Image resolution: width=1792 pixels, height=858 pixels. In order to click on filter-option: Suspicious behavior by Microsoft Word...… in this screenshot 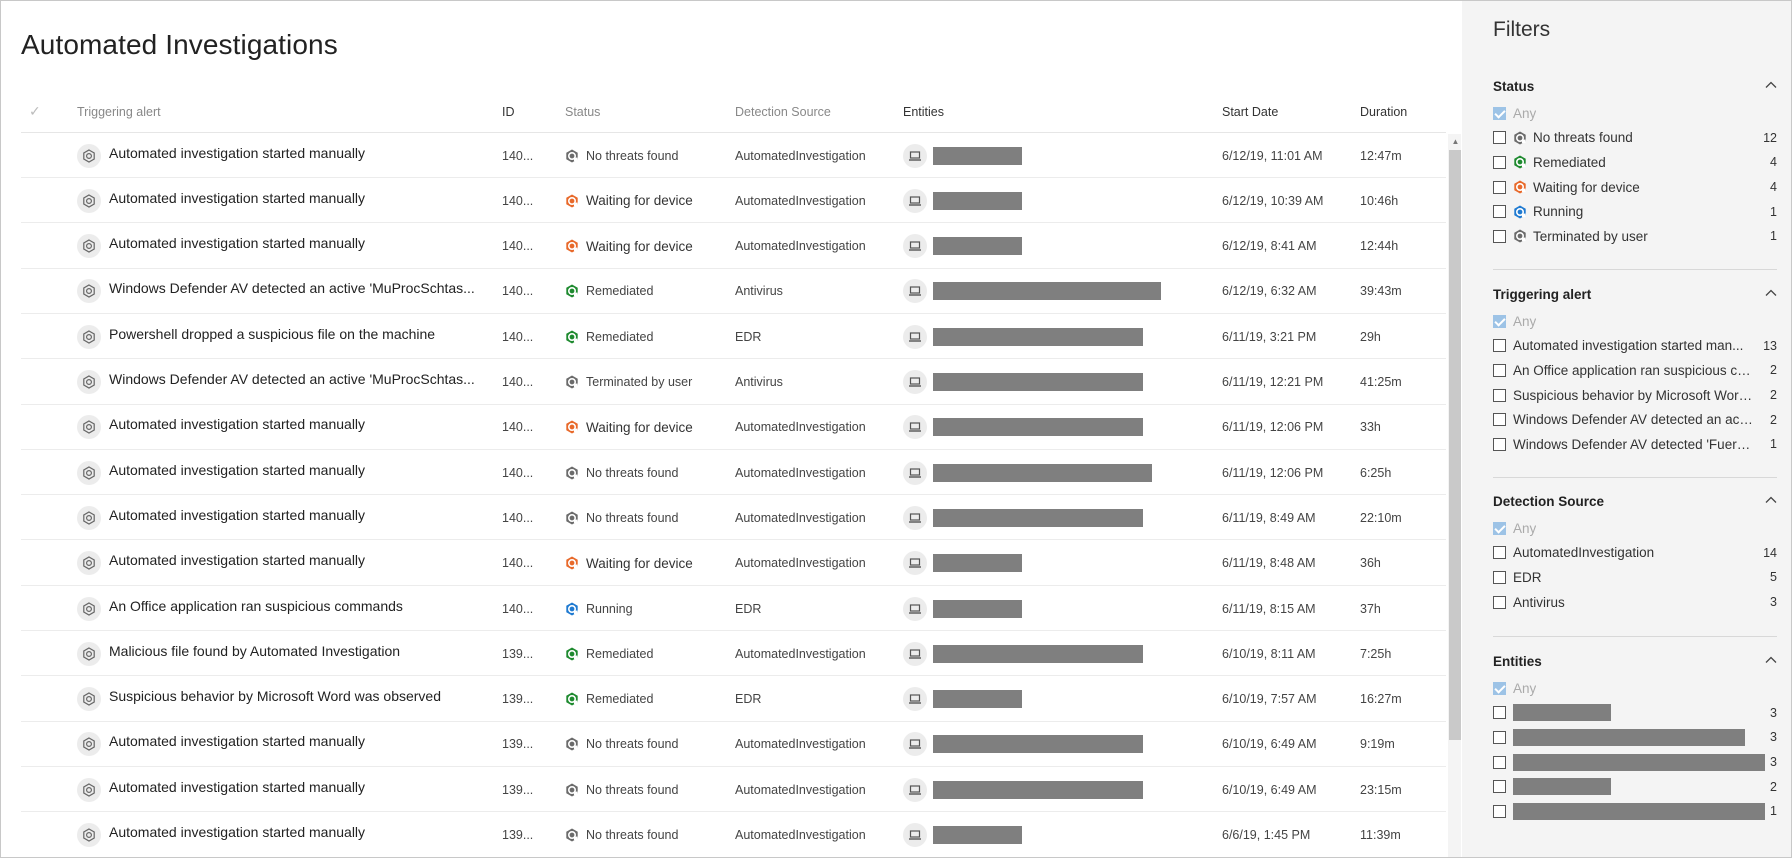, I will do `click(1635, 395)`.